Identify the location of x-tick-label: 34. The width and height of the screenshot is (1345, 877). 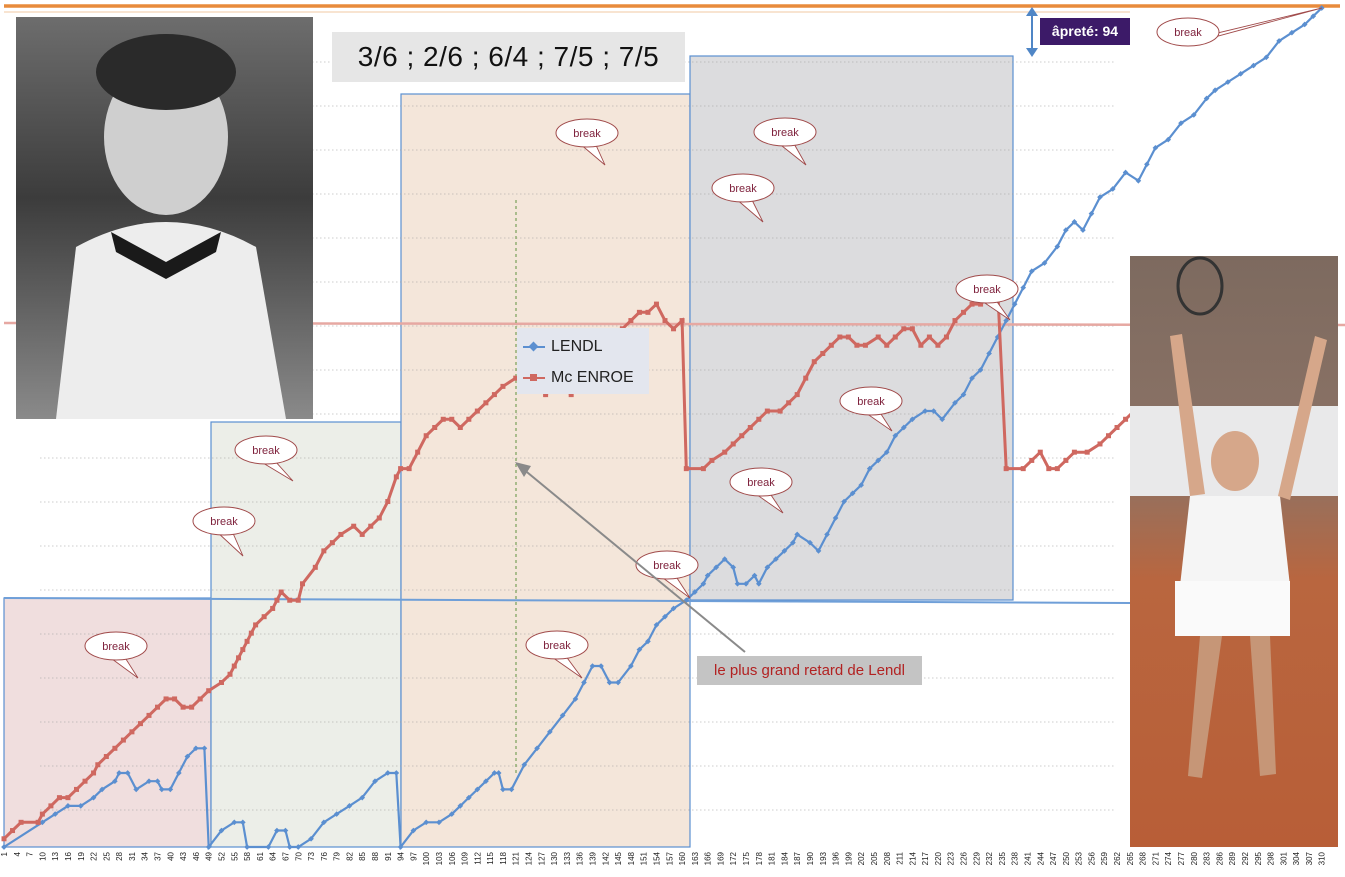
(145, 855).